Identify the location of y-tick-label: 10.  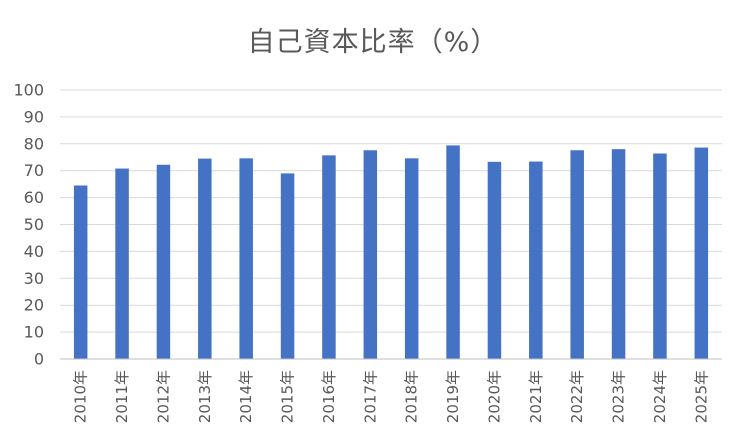
(34, 332).